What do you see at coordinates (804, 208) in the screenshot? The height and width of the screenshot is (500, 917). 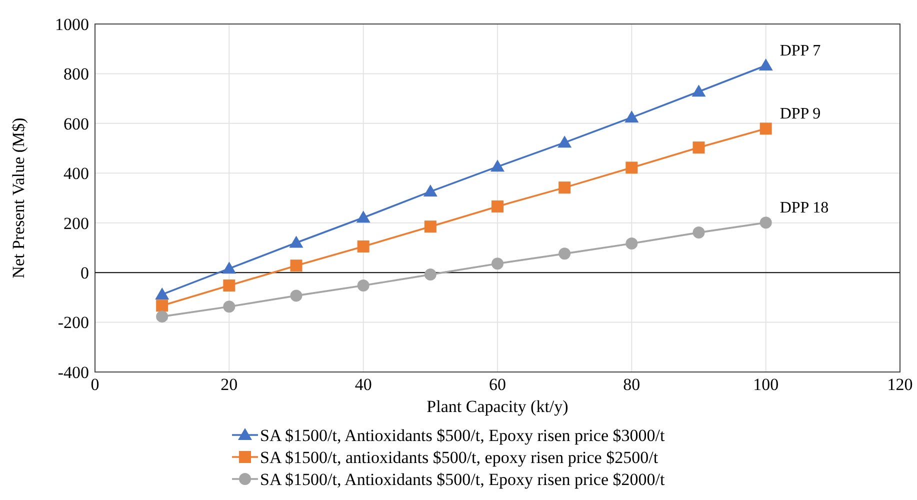 I see `annotation: DPP 18` at bounding box center [804, 208].